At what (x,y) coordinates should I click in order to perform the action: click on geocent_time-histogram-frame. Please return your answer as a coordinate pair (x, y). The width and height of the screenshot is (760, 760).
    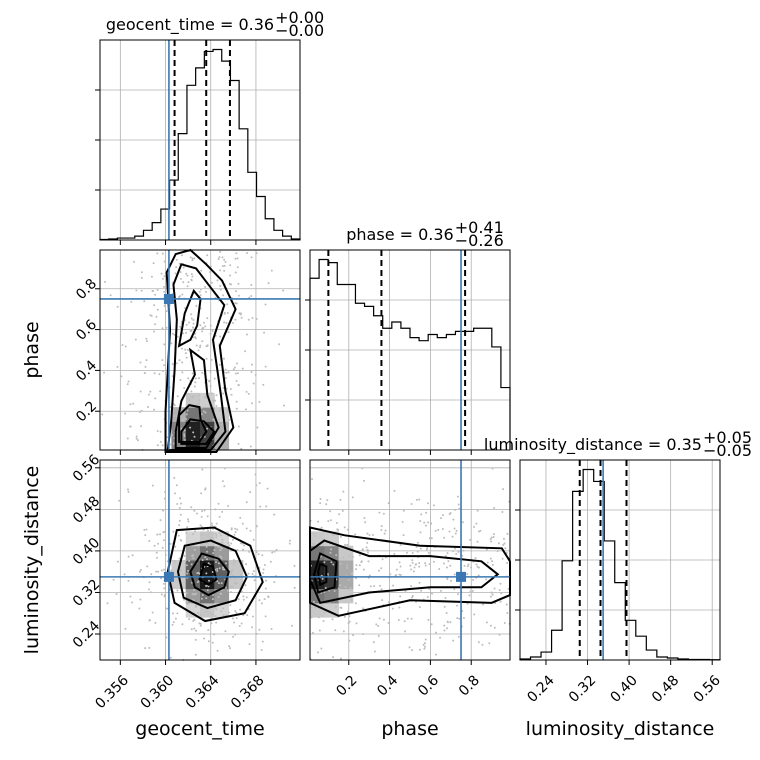
    Looking at the image, I should click on (200, 140).